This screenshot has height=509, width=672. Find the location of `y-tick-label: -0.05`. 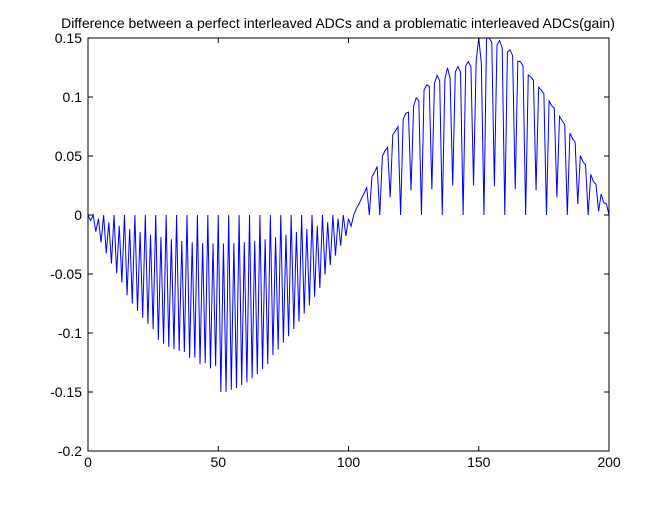

y-tick-label: -0.05 is located at coordinates (66, 274).